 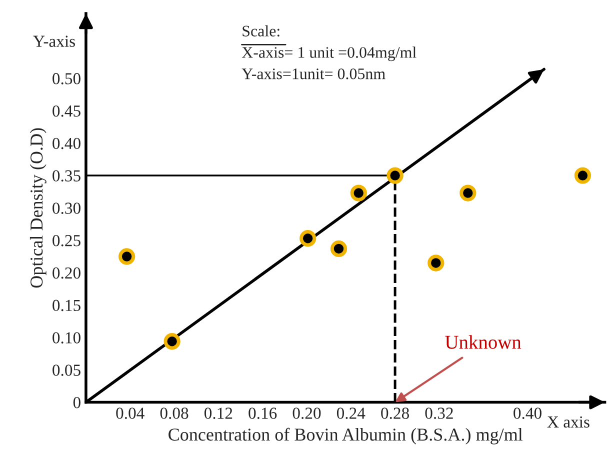 What do you see at coordinates (314, 74) in the screenshot?
I see `annotation: Y-axis=1unit= 0.05nm` at bounding box center [314, 74].